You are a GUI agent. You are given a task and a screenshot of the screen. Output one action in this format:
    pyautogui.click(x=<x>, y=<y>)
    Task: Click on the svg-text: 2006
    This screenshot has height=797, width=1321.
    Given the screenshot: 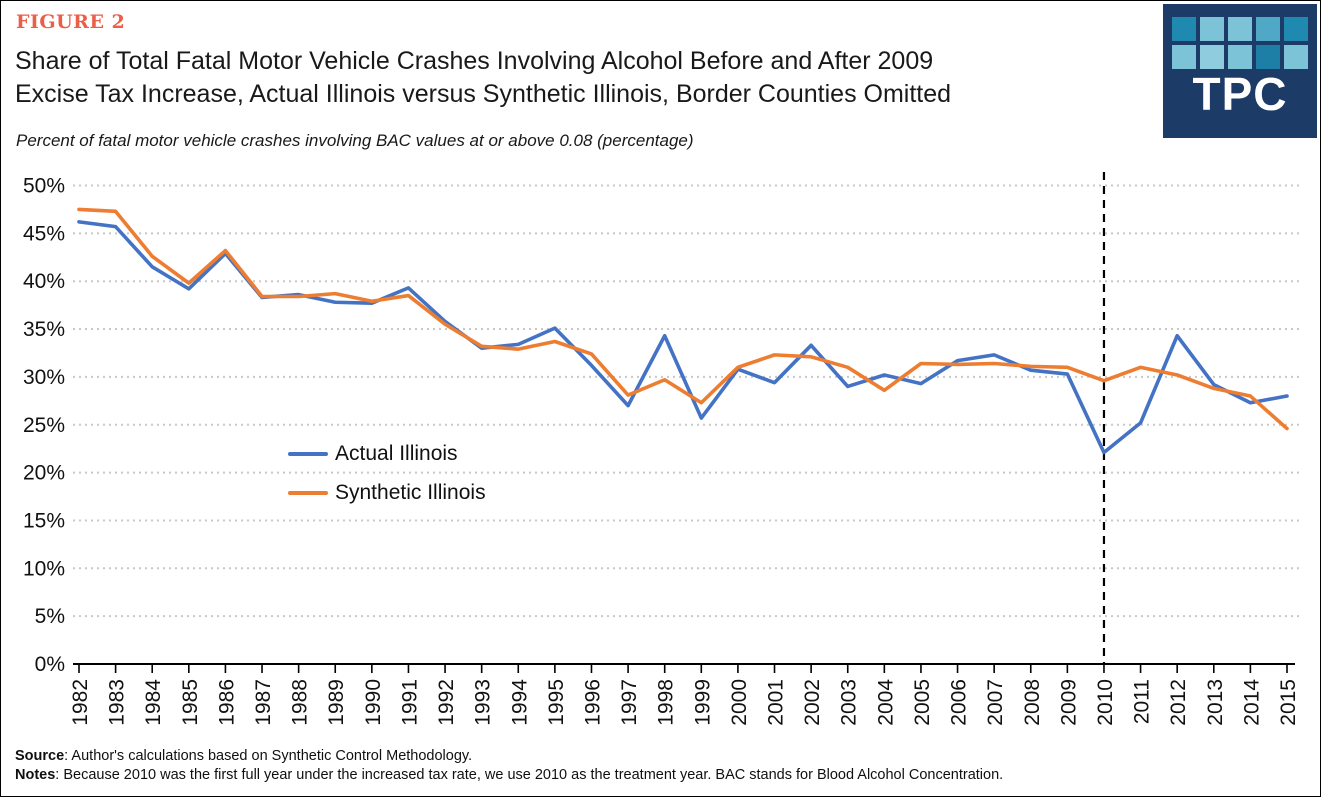 What is the action you would take?
    pyautogui.click(x=959, y=702)
    